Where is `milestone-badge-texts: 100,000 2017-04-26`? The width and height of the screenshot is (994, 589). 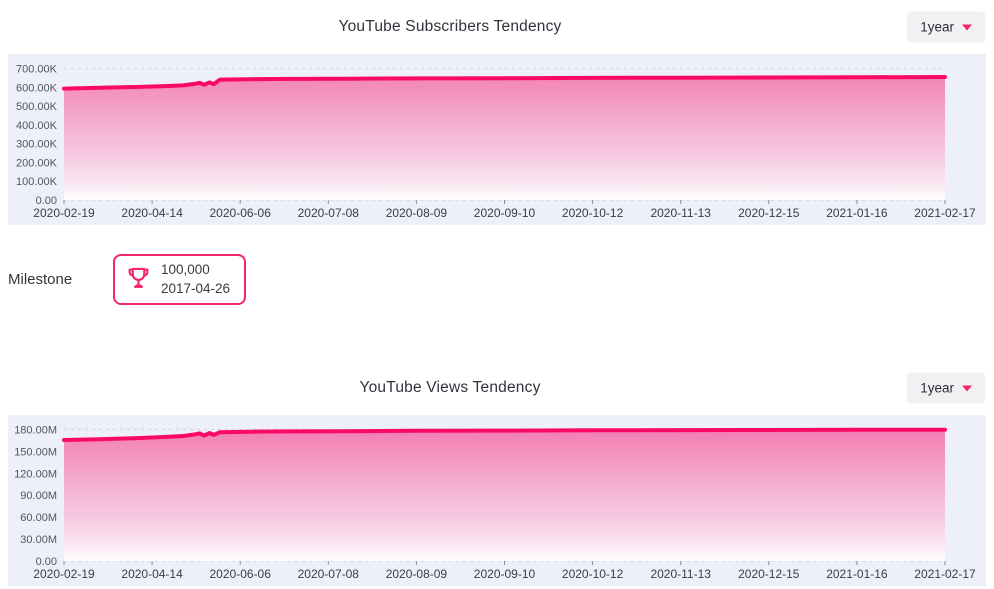
milestone-badge-texts: 100,000 2017-04-26 is located at coordinates (195, 279).